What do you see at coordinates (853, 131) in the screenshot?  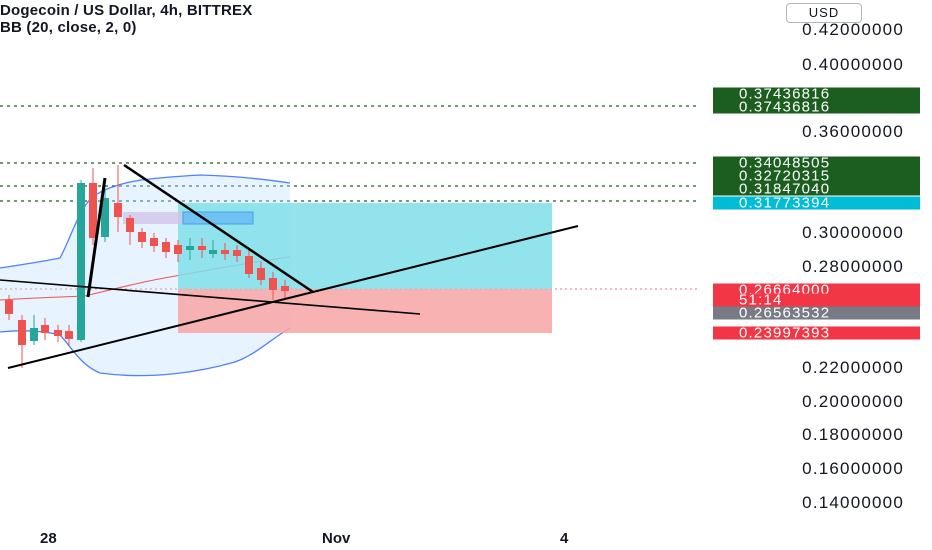 I see `price-tick: 0.36000000` at bounding box center [853, 131].